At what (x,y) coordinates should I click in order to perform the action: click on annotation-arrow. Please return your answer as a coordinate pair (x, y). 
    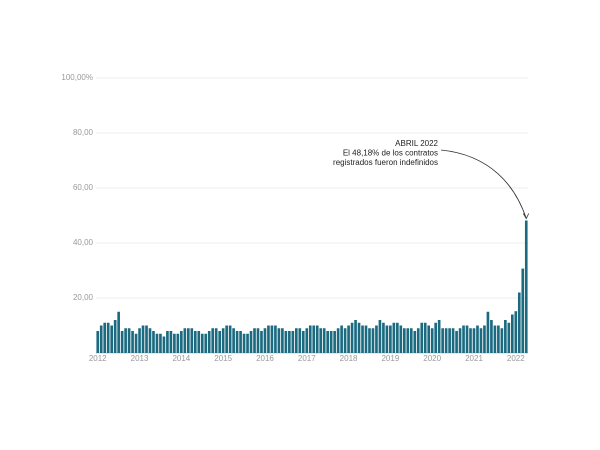
    Looking at the image, I should click on (483, 184).